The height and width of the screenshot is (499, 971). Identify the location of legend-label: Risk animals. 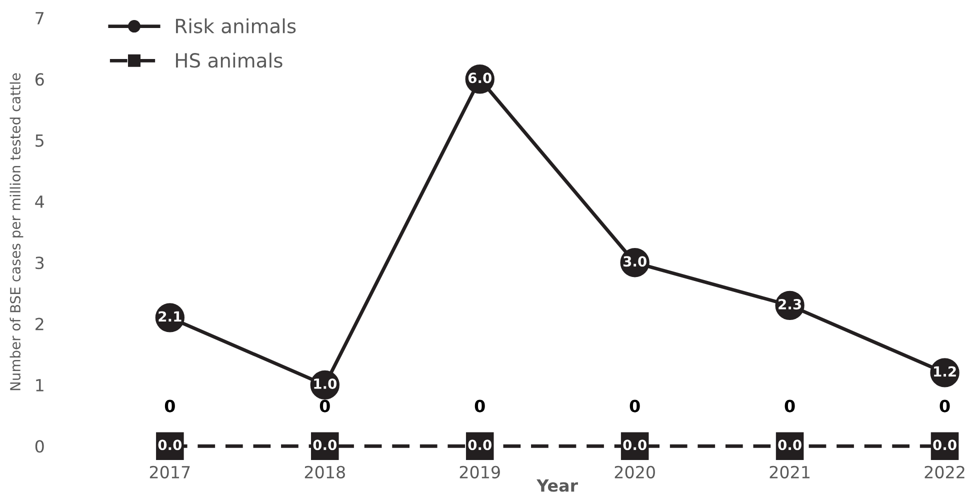
(236, 26).